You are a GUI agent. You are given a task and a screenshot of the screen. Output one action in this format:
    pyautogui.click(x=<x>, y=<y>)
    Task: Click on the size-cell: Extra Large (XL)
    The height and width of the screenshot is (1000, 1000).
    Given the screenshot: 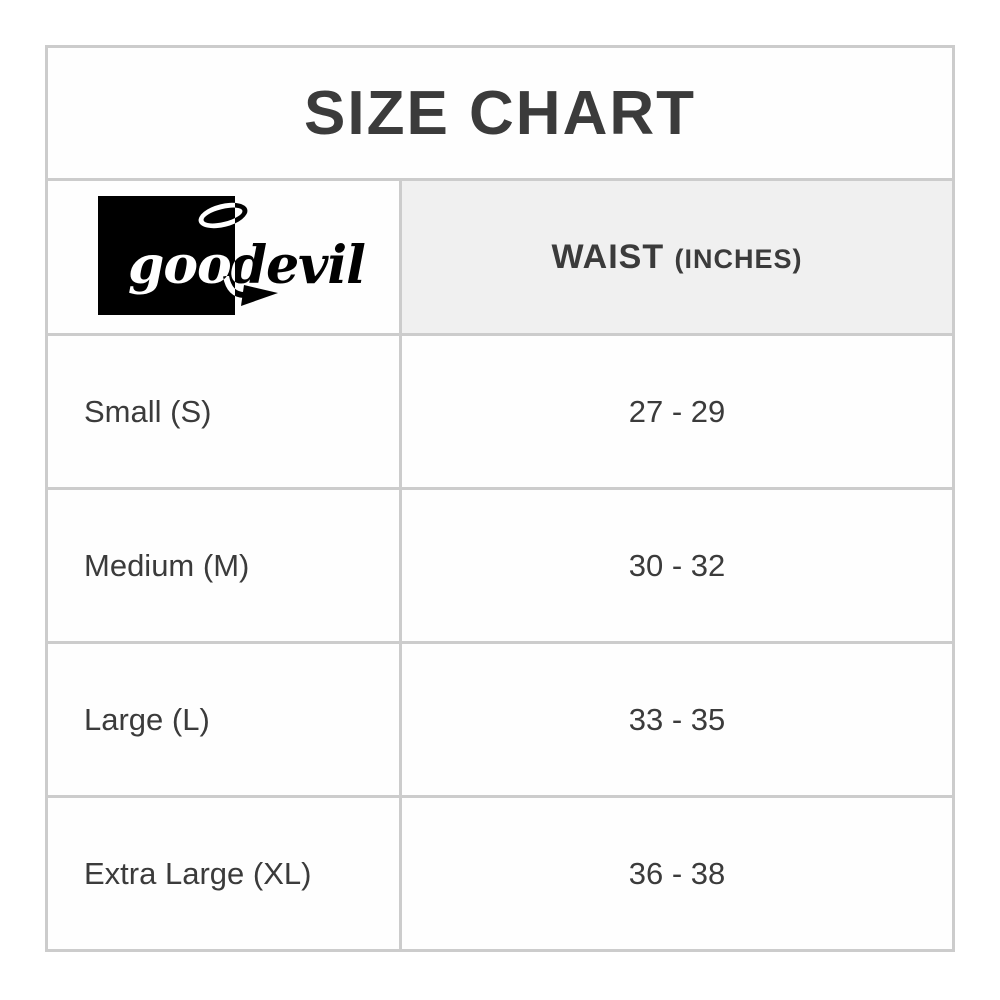 What is the action you would take?
    pyautogui.click(x=223, y=873)
    